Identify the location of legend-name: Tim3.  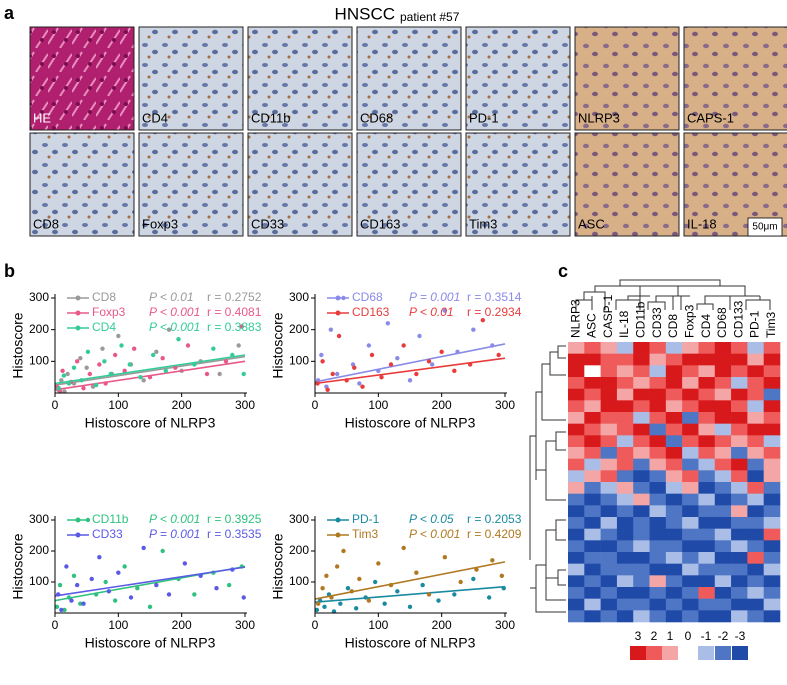
(365, 534).